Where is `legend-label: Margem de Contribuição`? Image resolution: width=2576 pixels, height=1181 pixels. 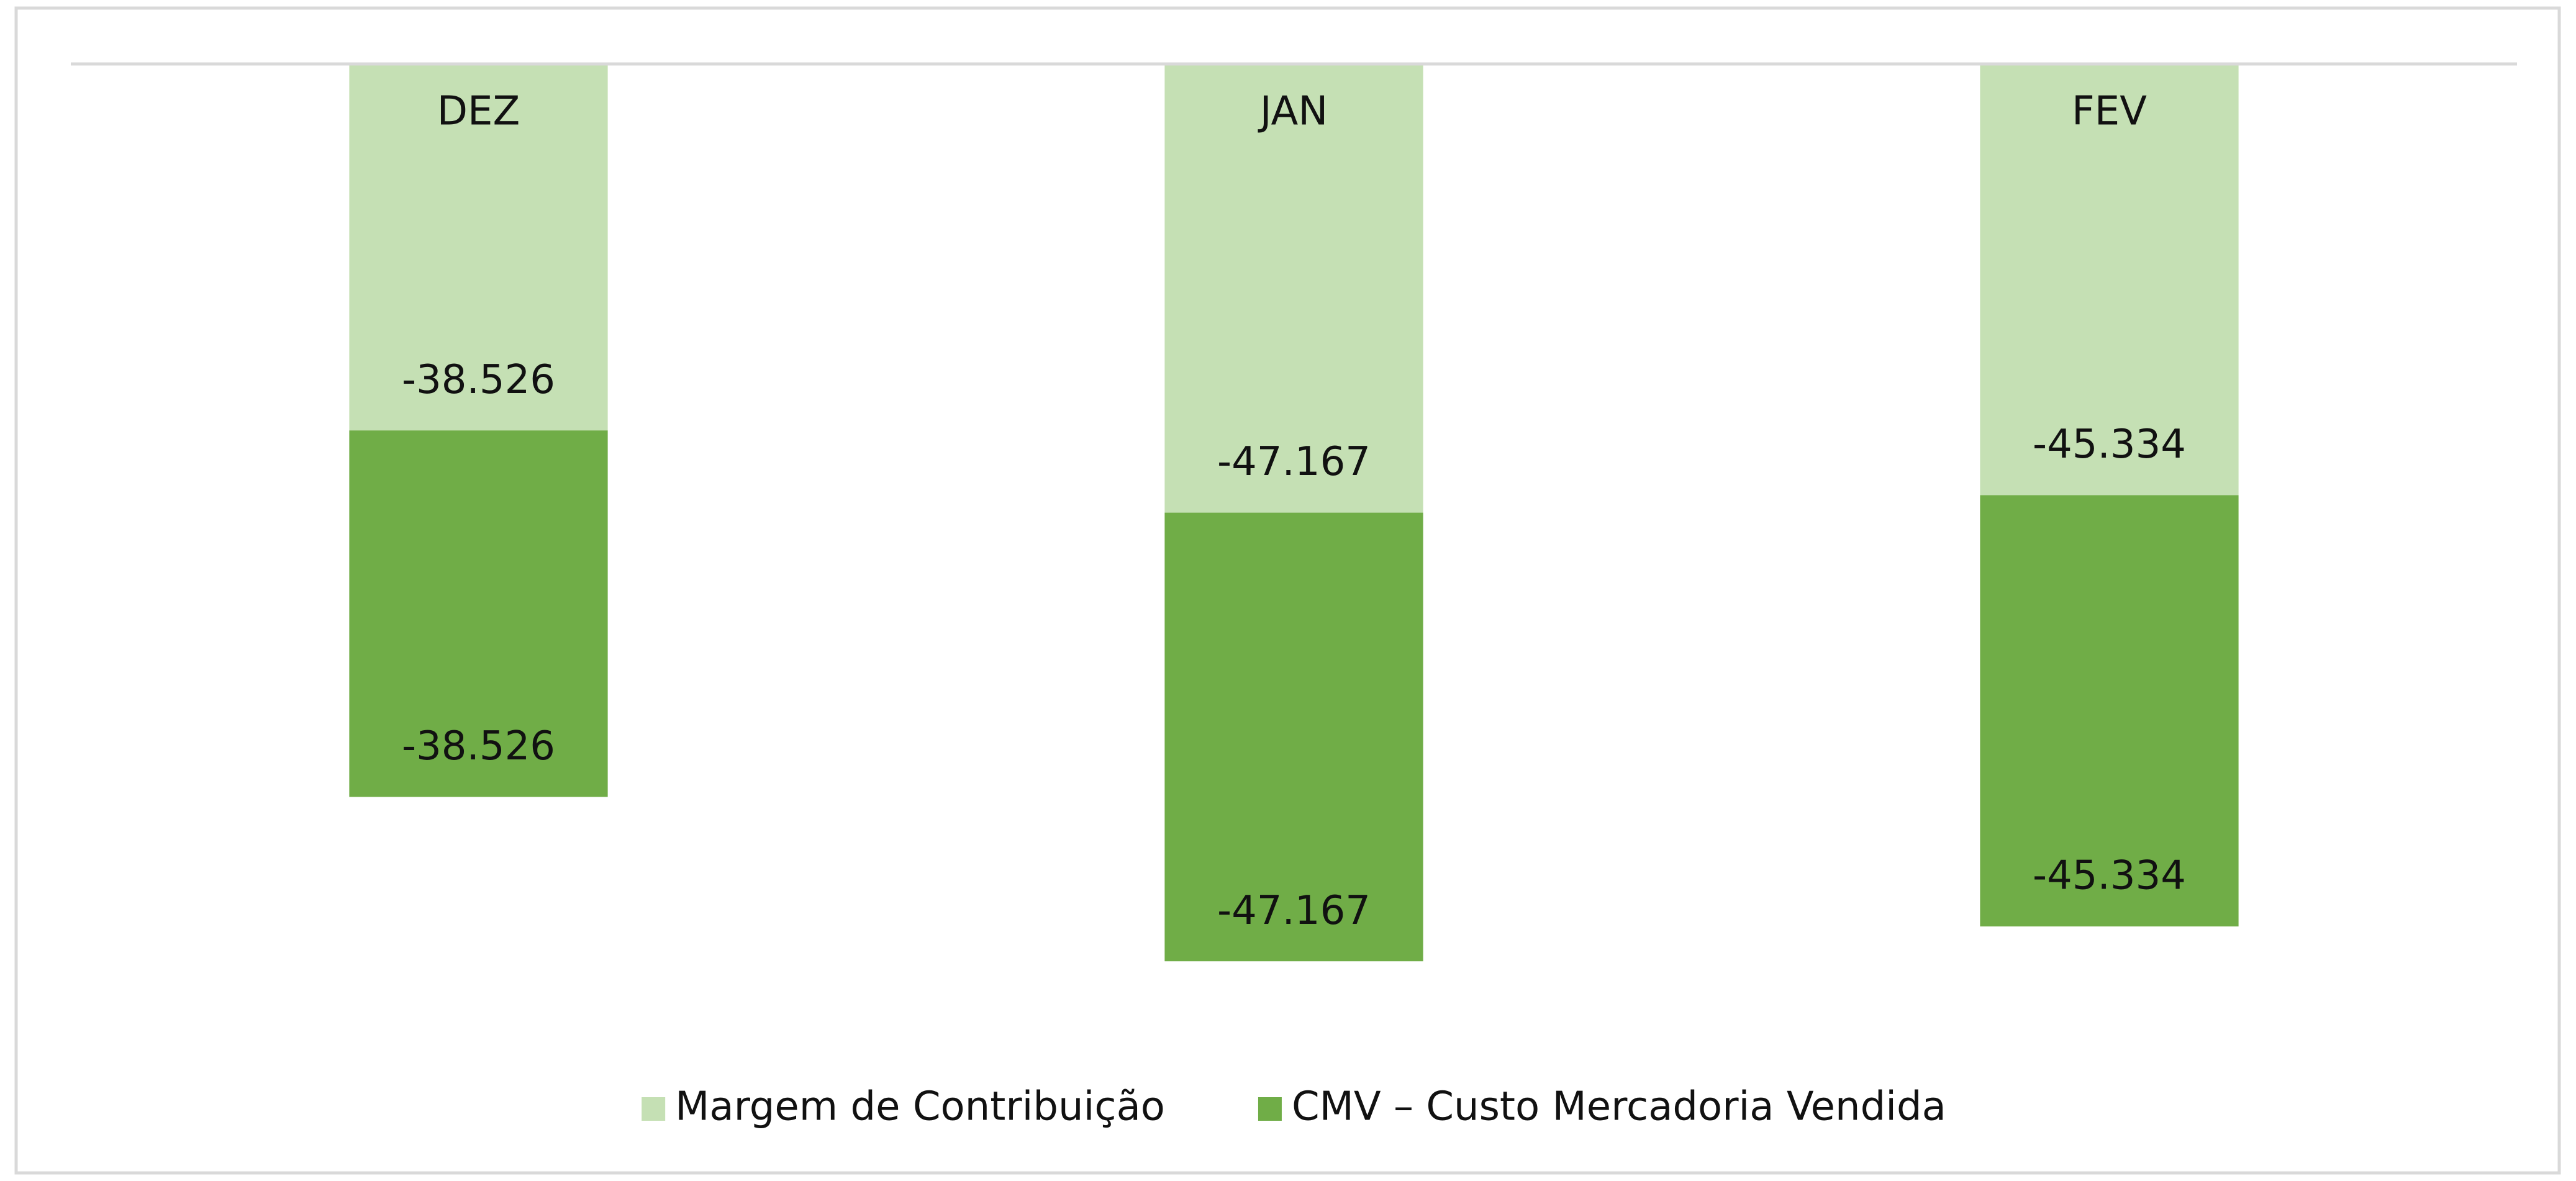
legend-label: Margem de Contribuição is located at coordinates (920, 1107).